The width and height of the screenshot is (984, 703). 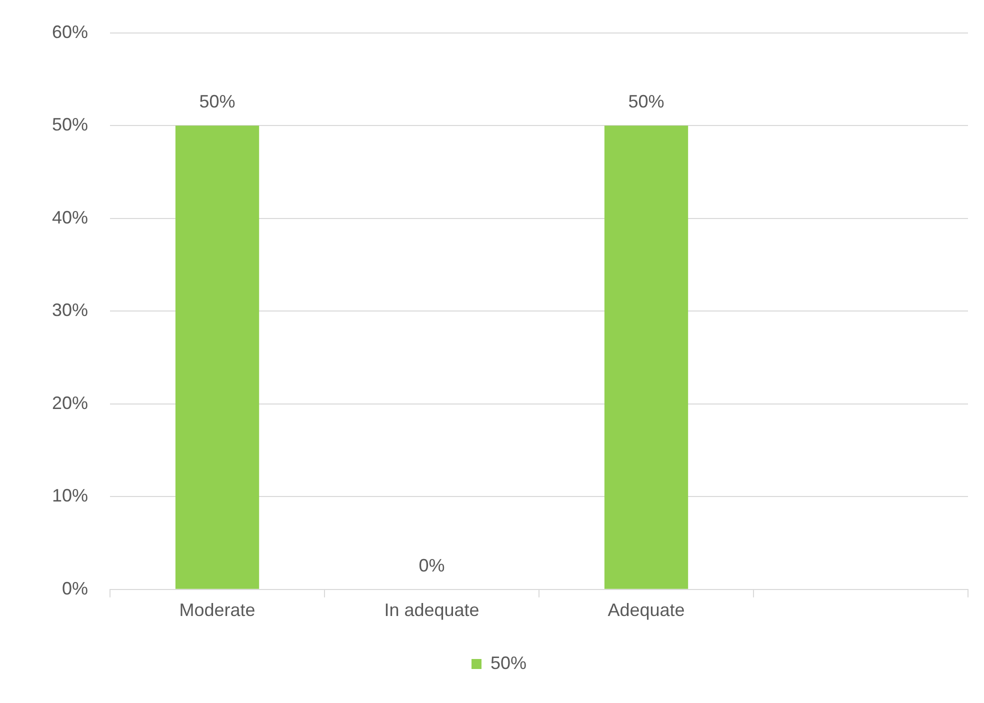 What do you see at coordinates (646, 610) in the screenshot?
I see `x-tick-label: Adequate` at bounding box center [646, 610].